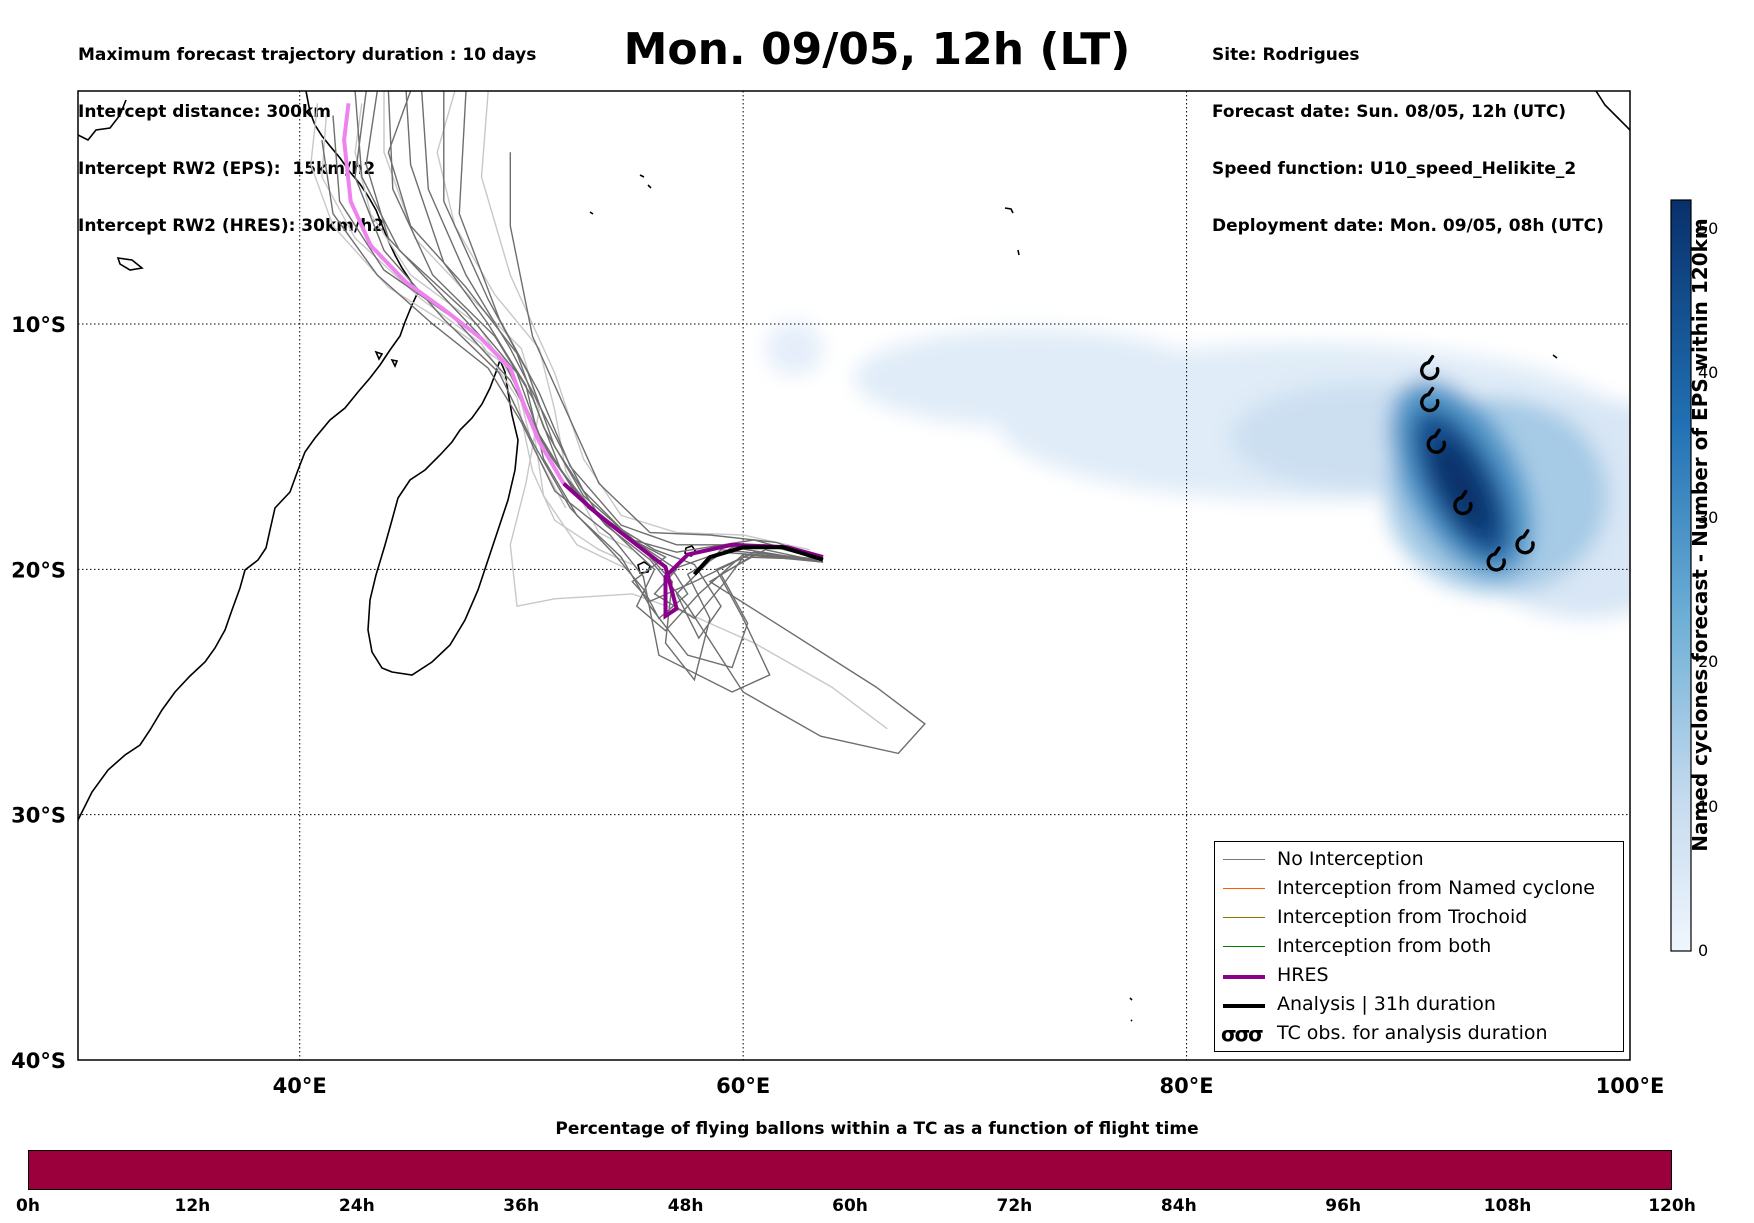 The image size is (1754, 1223). I want to click on analysis-track, so click(758, 560).